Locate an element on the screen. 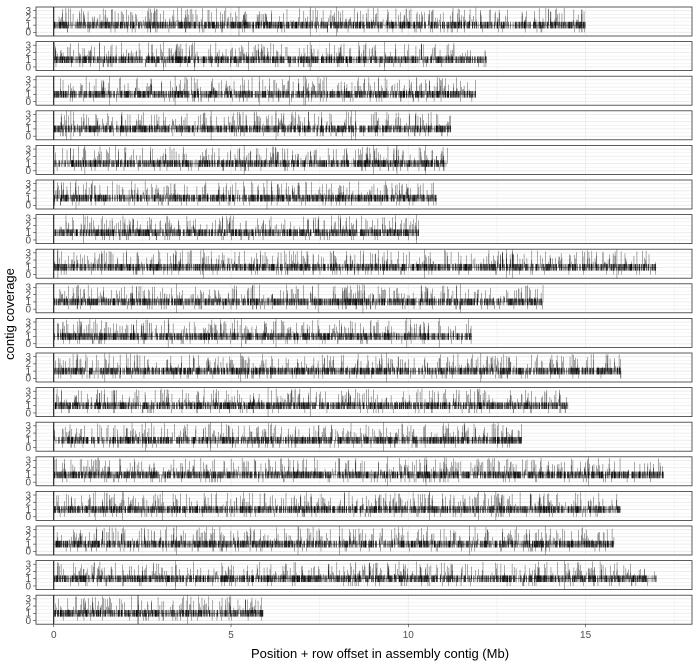  x-tick-label: 0 is located at coordinates (54, 635).